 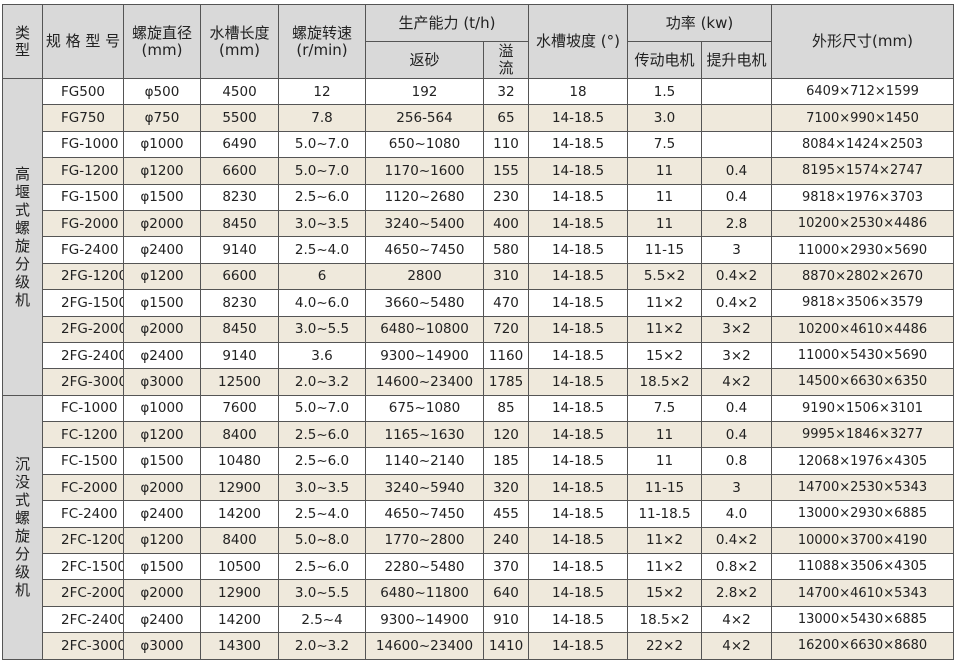 What do you see at coordinates (506, 540) in the screenshot?
I see `overflow-capacity-cell: 240` at bounding box center [506, 540].